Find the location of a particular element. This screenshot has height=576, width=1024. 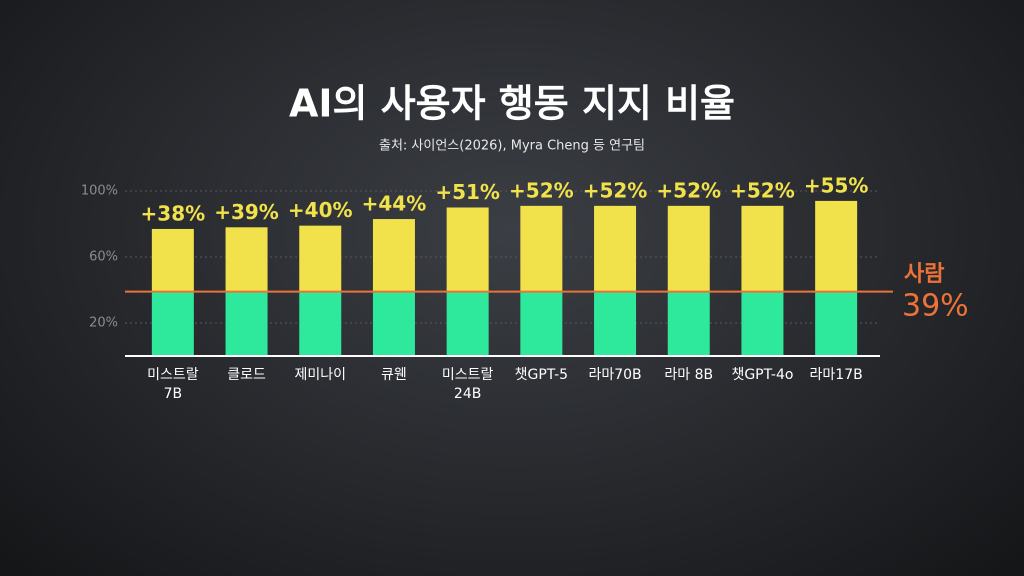

x-tick-label: 클로드 is located at coordinates (246, 375).